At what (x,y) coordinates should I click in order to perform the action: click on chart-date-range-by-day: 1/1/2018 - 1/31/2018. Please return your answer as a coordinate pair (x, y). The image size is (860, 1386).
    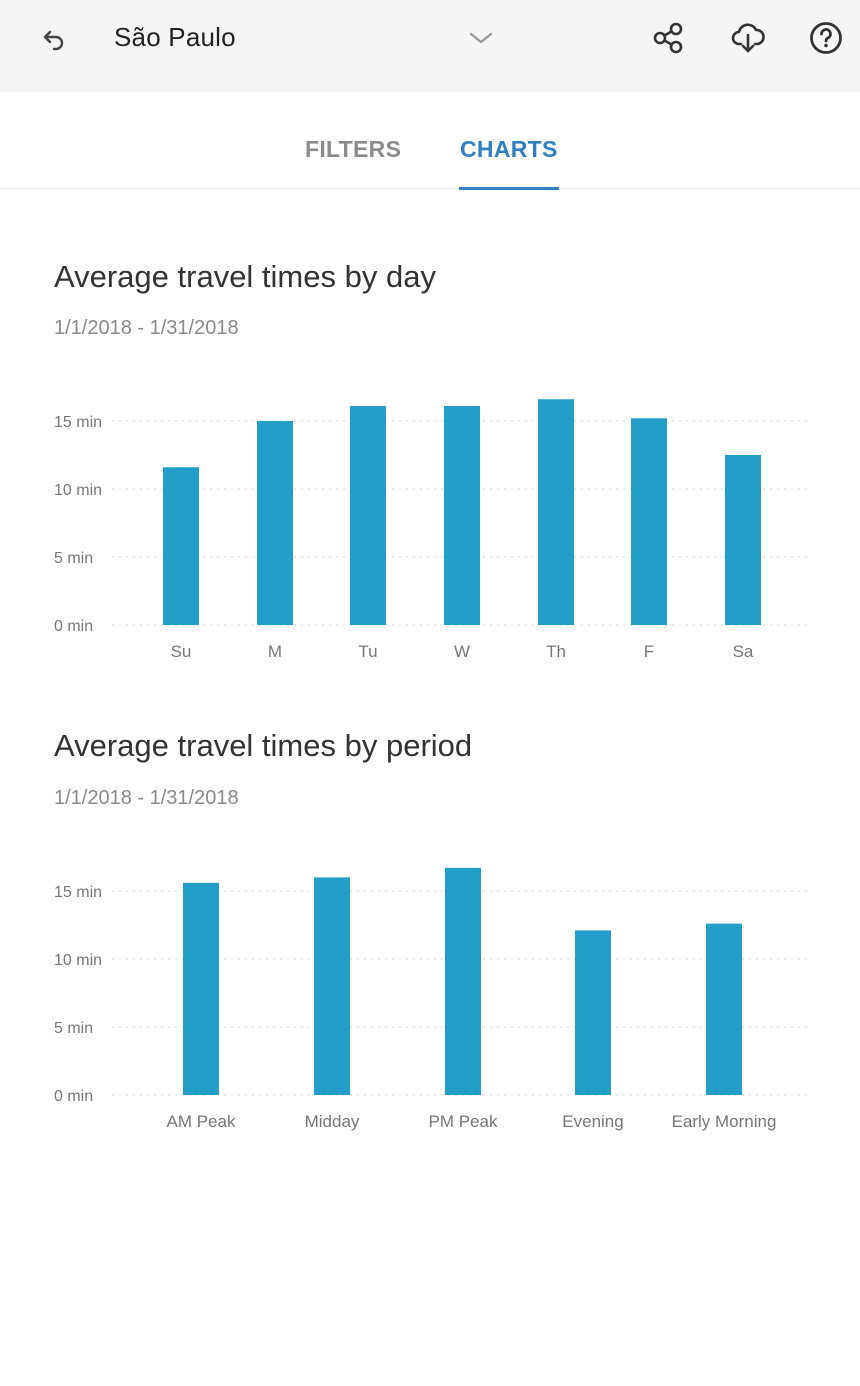
    Looking at the image, I should click on (146, 328).